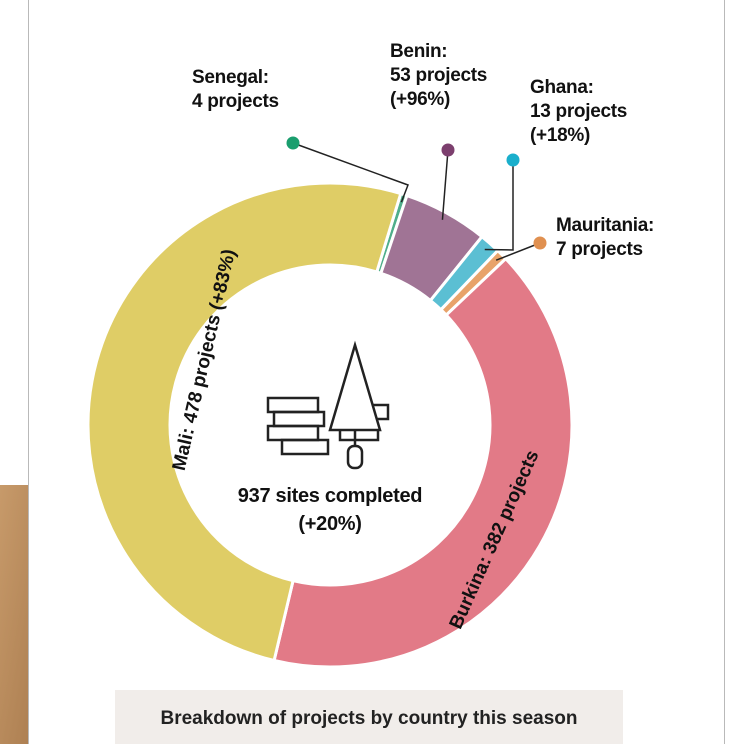 The width and height of the screenshot is (741, 744). I want to click on caption-box, so click(369, 717).